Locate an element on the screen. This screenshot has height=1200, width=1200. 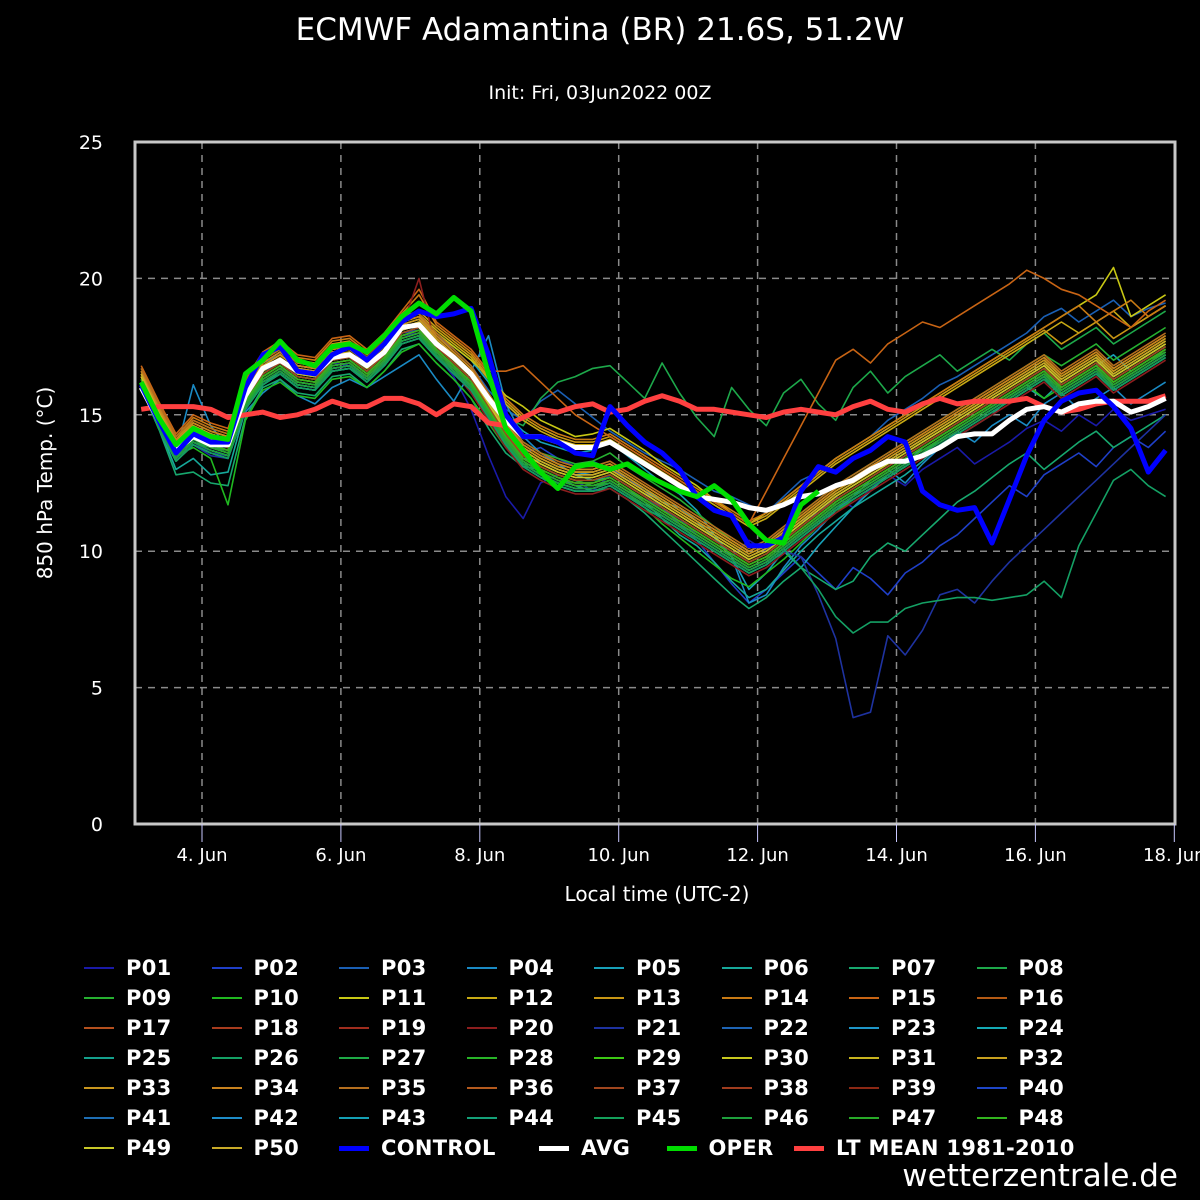
legend-label: OPER is located at coordinates (741, 1148).